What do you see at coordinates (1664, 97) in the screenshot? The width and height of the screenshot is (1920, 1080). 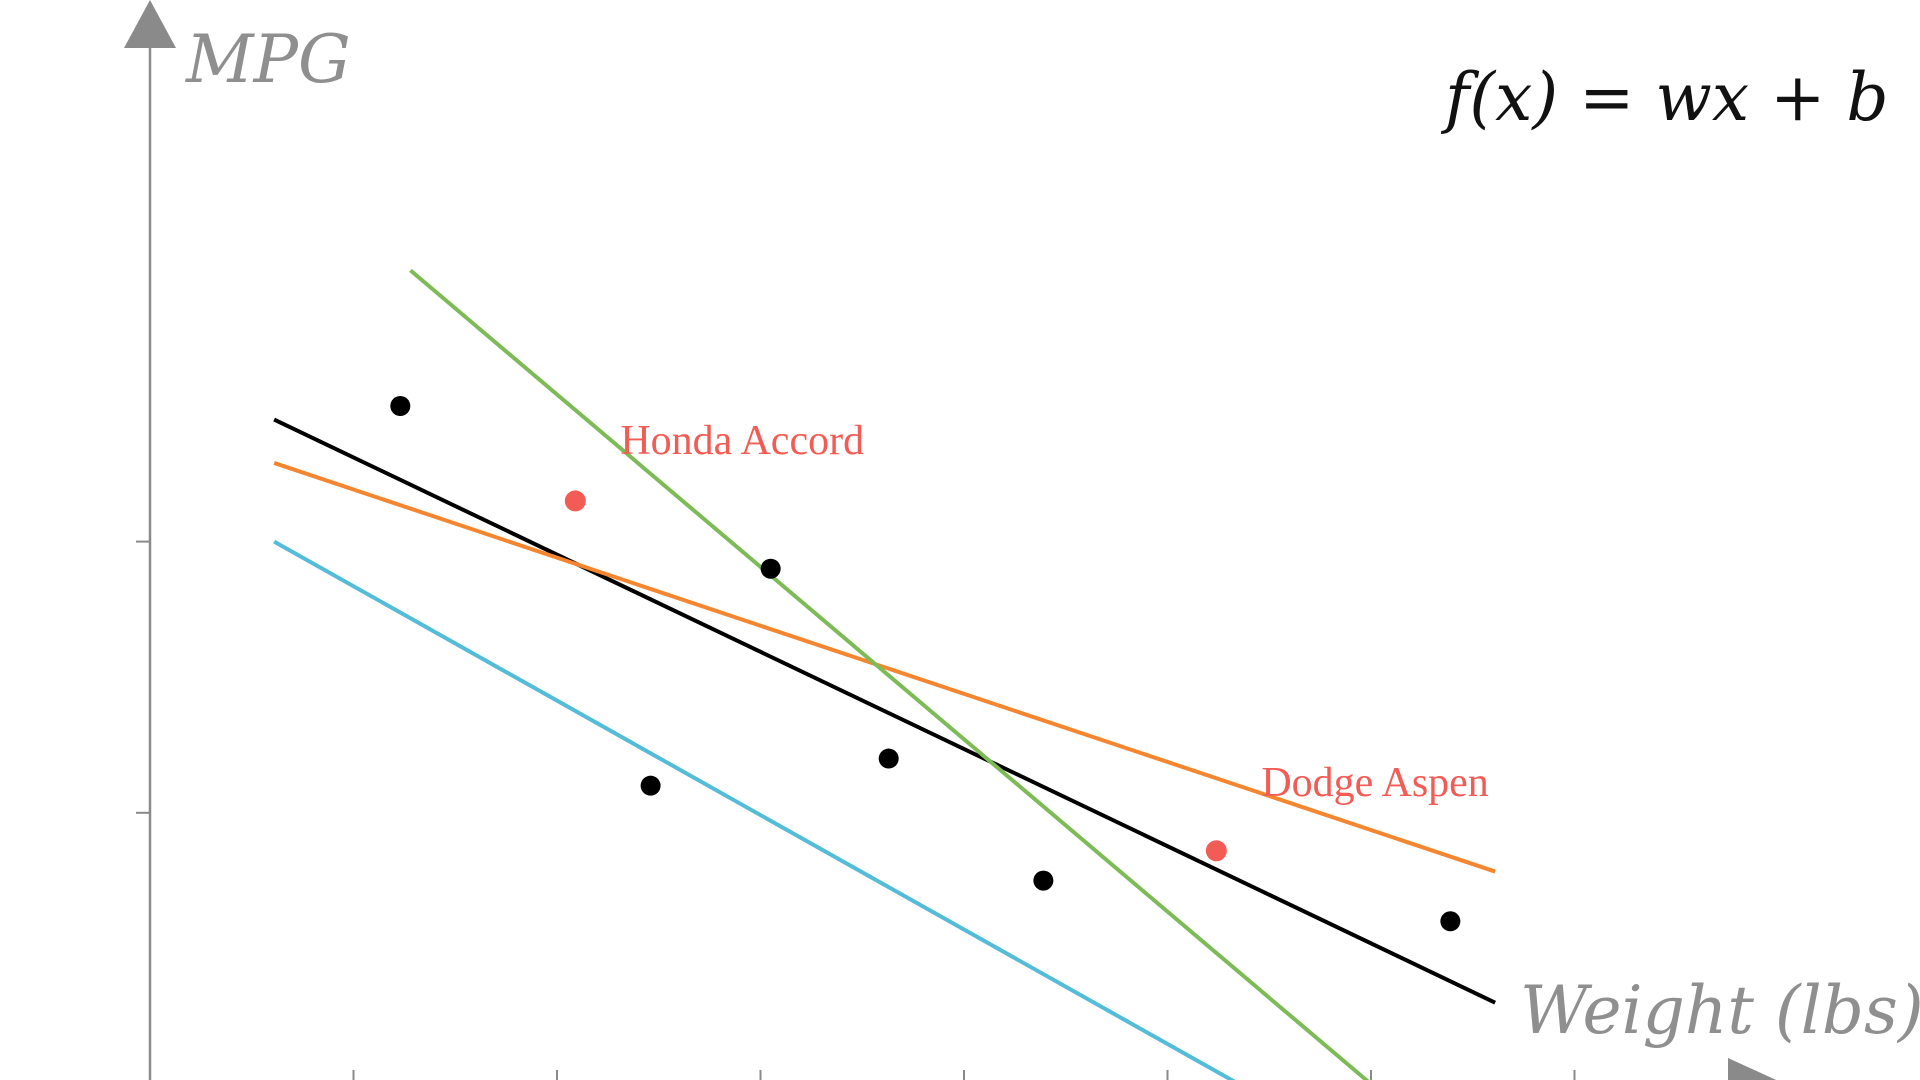 I see `formula-label: f(x) = wx + b` at bounding box center [1664, 97].